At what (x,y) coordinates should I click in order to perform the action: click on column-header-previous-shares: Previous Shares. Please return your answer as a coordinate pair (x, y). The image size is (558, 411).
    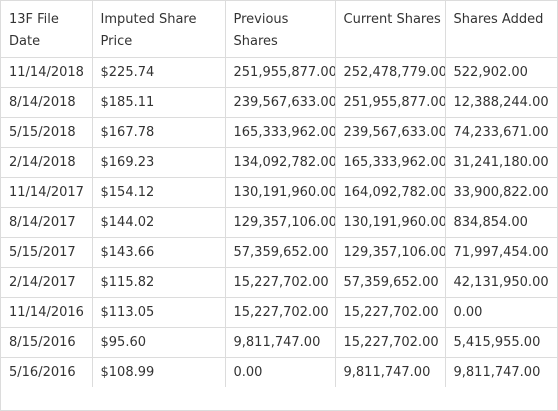
    Looking at the image, I should click on (280, 29).